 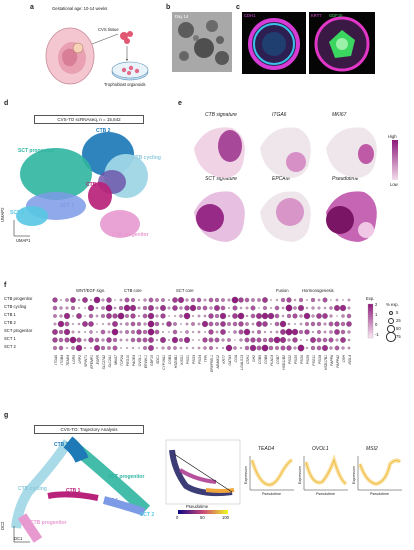 I want to click on dotplot-gene-label: EGFR, so click(x=98, y=360).